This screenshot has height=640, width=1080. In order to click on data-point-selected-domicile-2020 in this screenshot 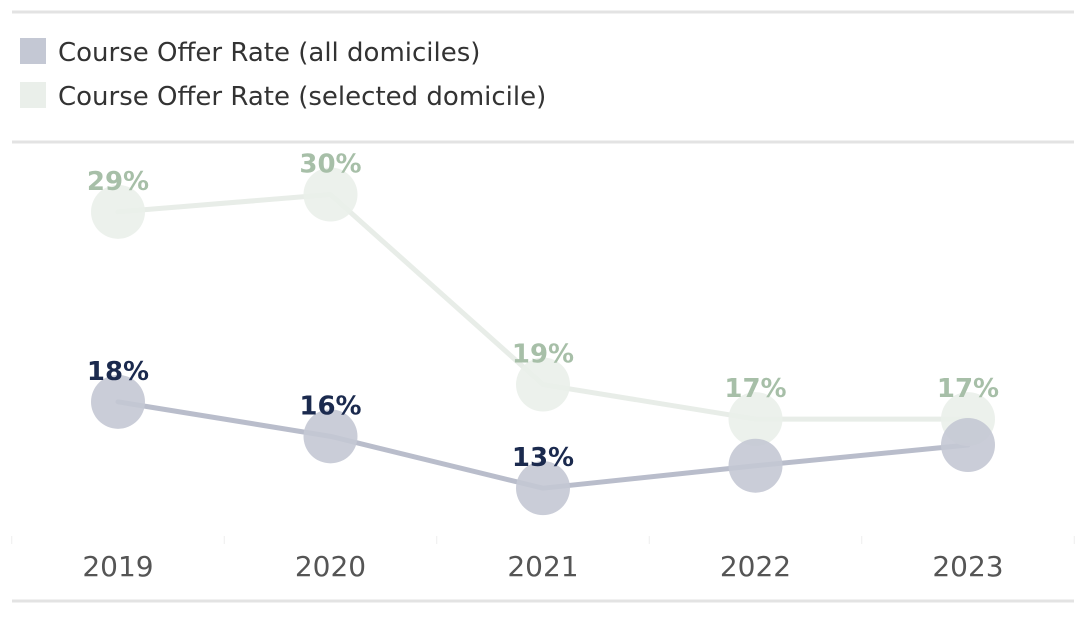, I will do `click(330, 194)`.